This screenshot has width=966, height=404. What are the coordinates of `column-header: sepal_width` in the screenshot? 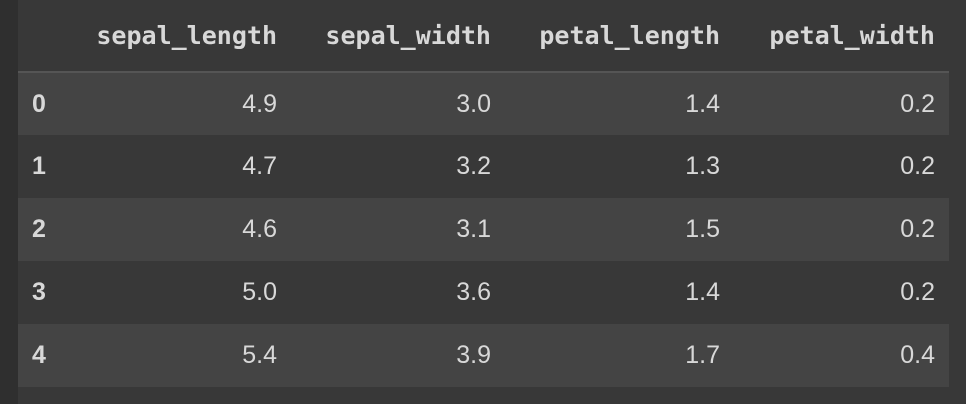 It's located at (398, 36).